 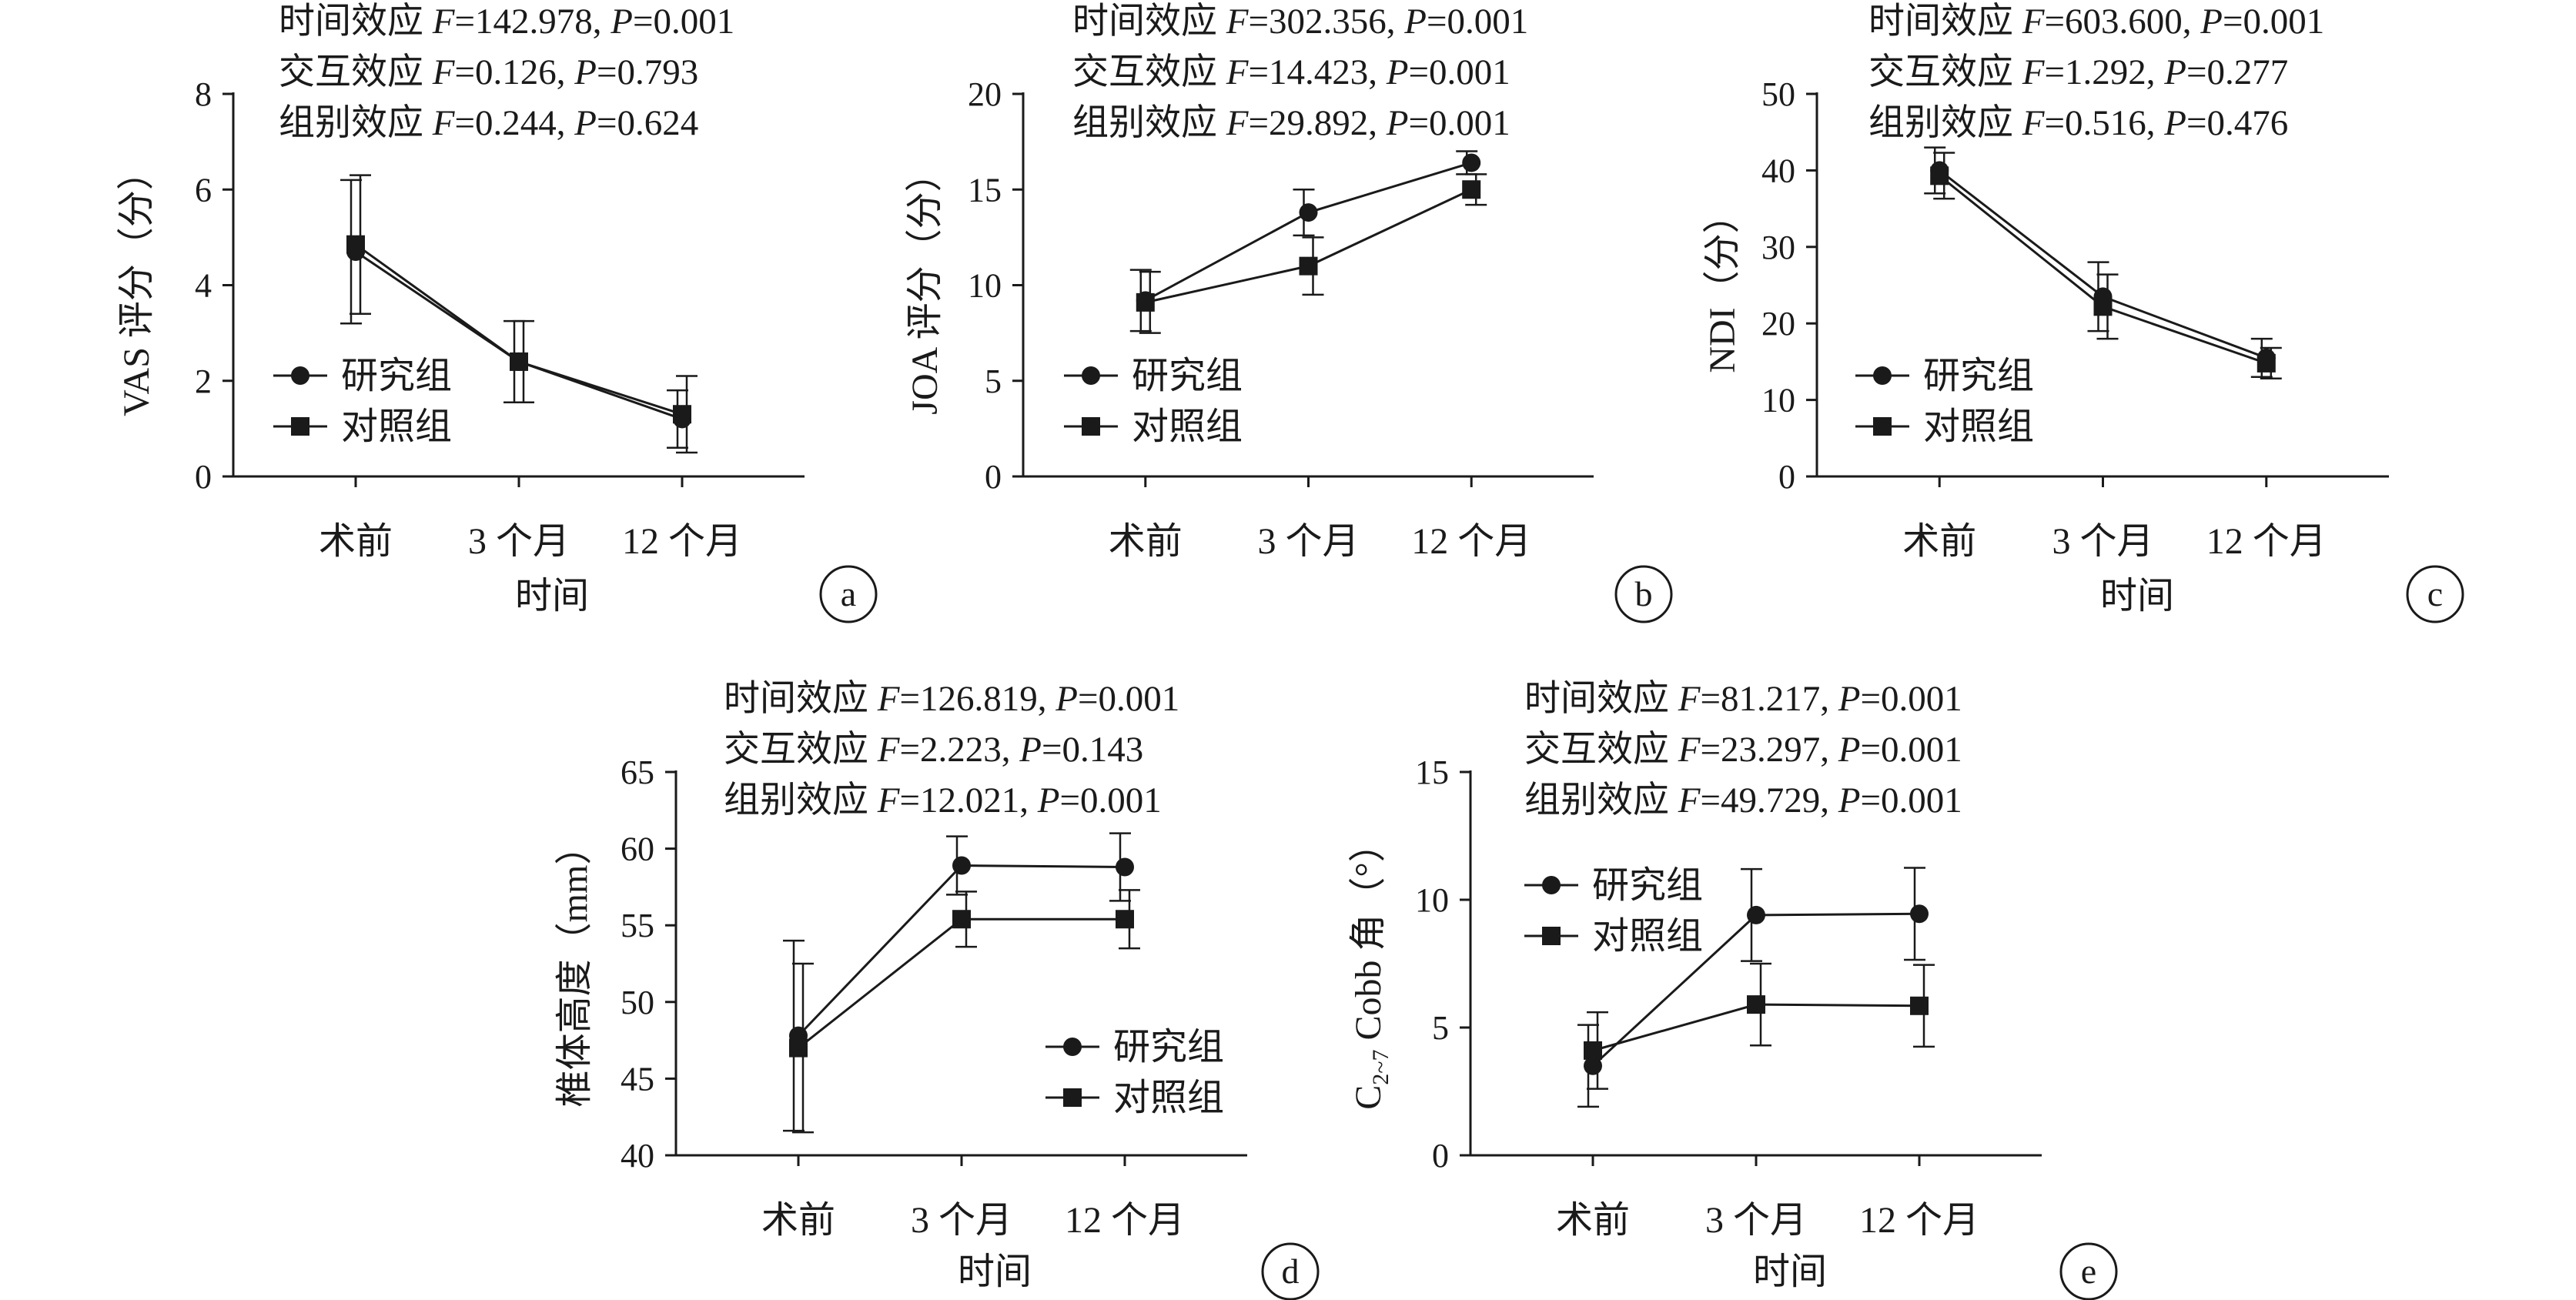 I want to click on y-tick-label: 5, so click(x=1441, y=1028).